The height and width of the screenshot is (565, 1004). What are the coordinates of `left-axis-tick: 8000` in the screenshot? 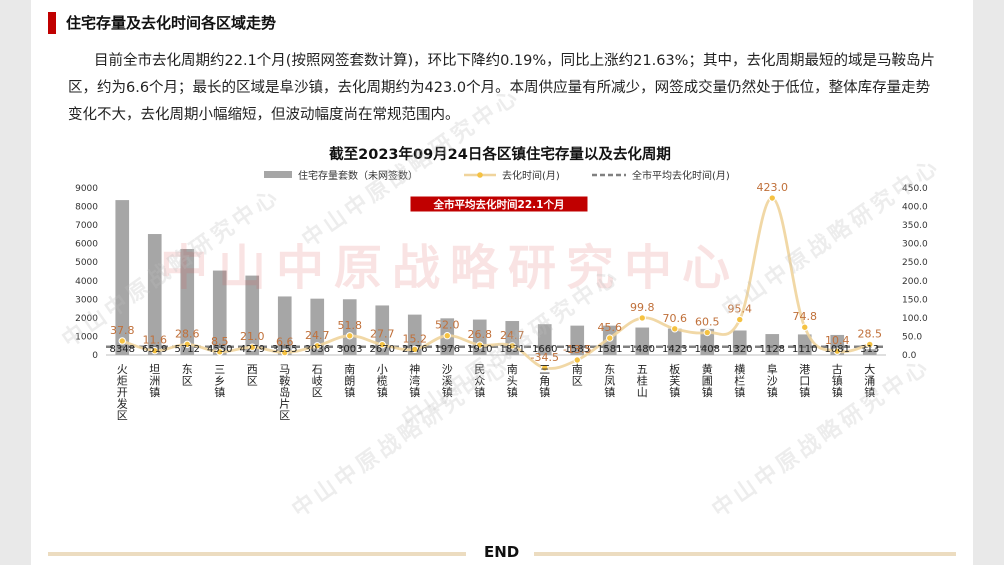 It's located at (86, 208).